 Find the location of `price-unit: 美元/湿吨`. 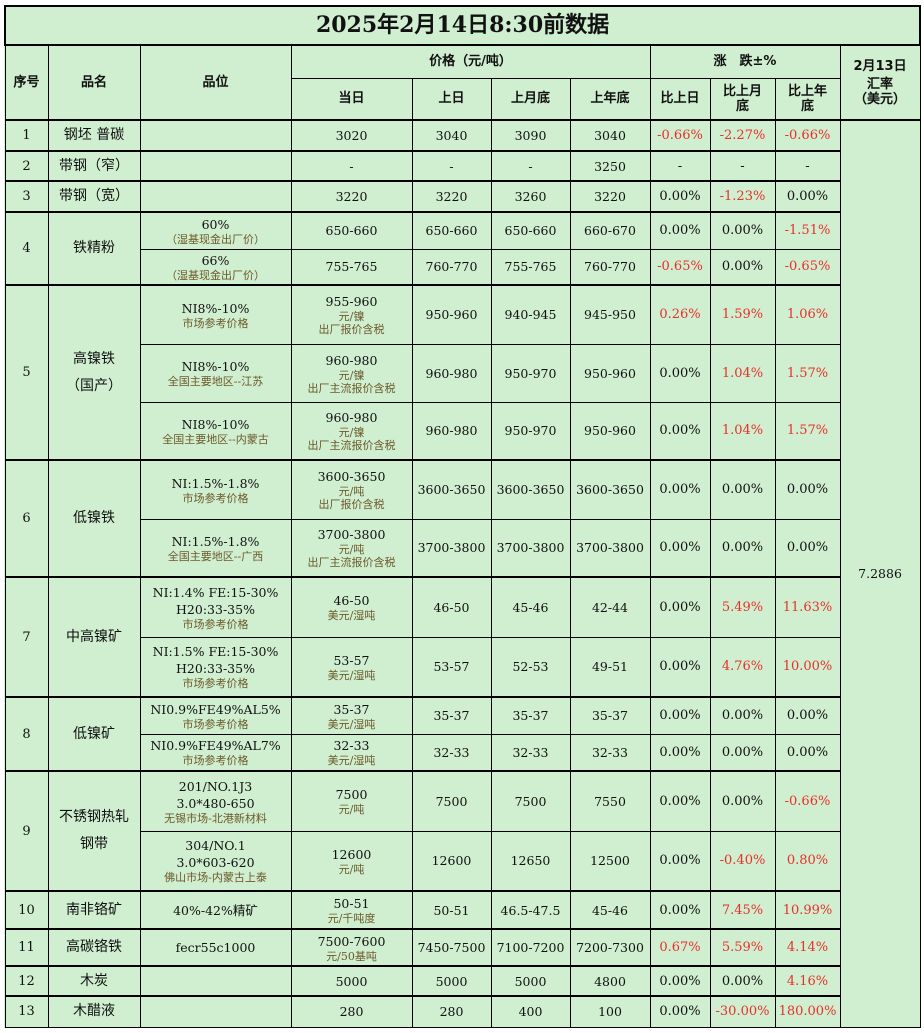

price-unit: 美元/湿吨 is located at coordinates (351, 675).